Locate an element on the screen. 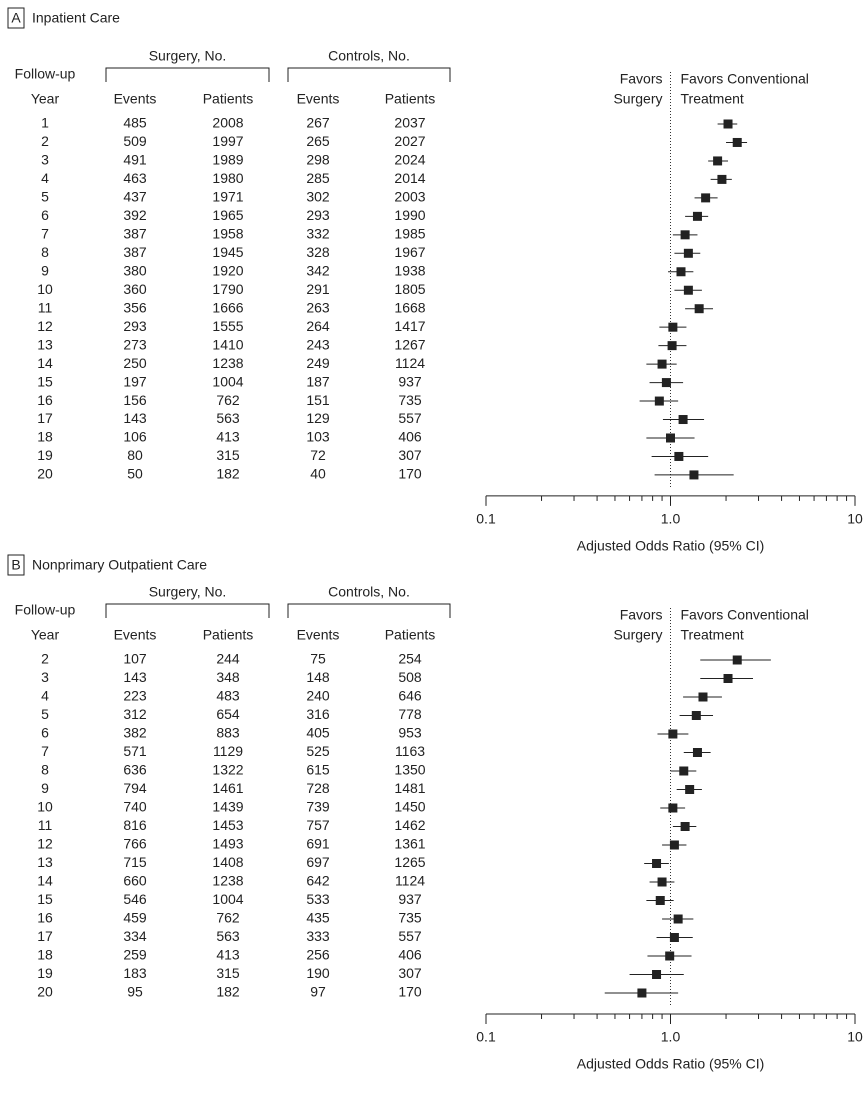 The width and height of the screenshot is (867, 1097). cell: 2014 is located at coordinates (409, 178).